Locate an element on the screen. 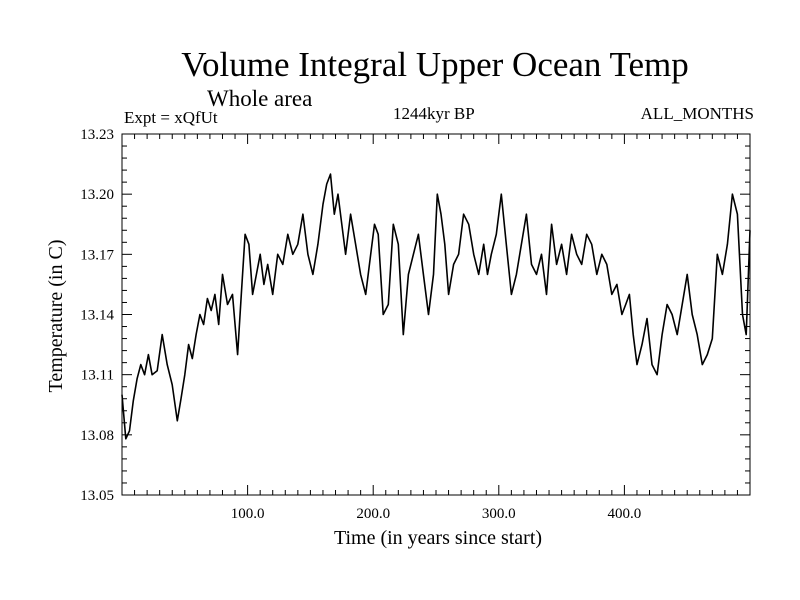  experiment-label: Expt = xQfUt is located at coordinates (171, 117).